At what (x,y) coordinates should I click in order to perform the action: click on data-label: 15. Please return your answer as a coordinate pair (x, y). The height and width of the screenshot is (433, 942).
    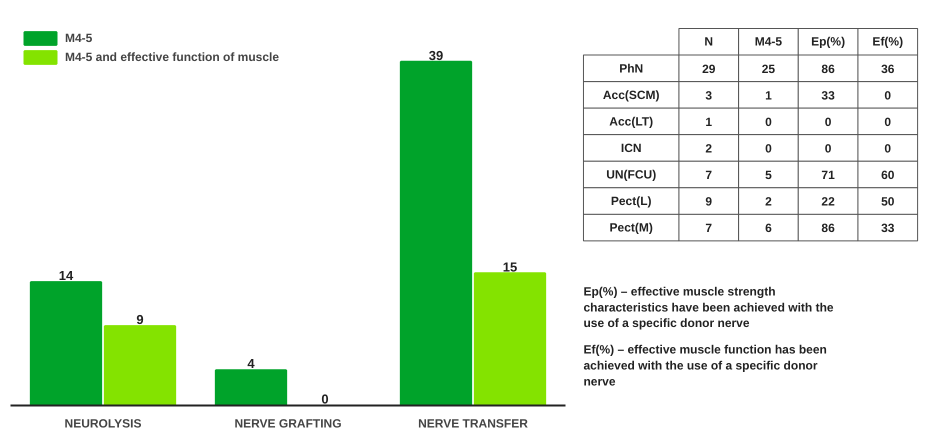
    Looking at the image, I should click on (510, 266).